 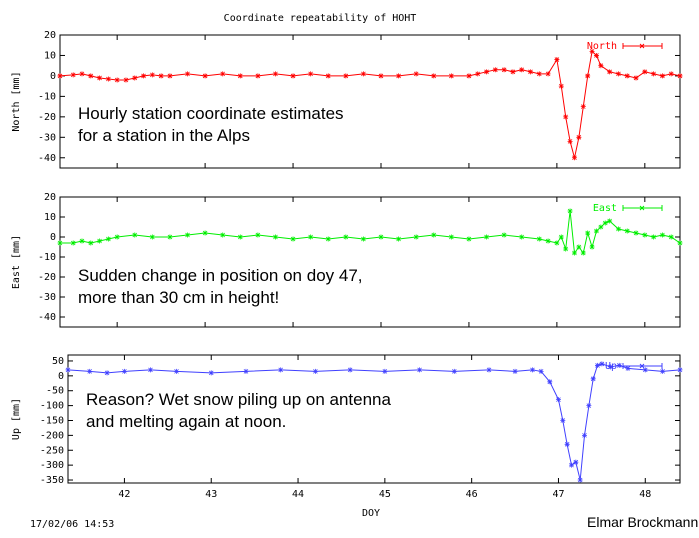 I want to click on legend-label: North, so click(x=602, y=46).